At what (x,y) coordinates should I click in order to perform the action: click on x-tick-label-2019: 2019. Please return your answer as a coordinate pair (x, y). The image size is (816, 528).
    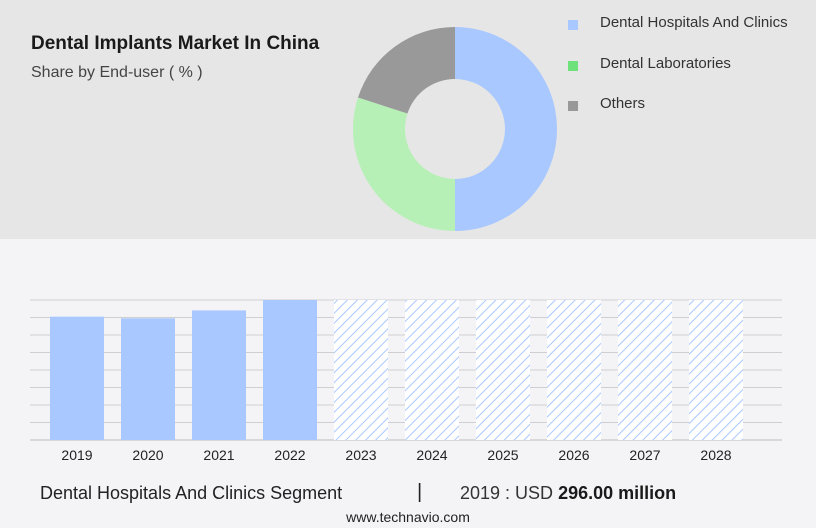
    Looking at the image, I should click on (76, 455).